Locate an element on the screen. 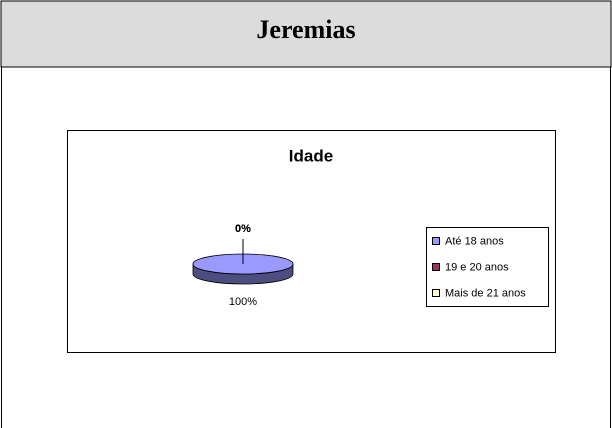  legend-box is located at coordinates (487, 267).